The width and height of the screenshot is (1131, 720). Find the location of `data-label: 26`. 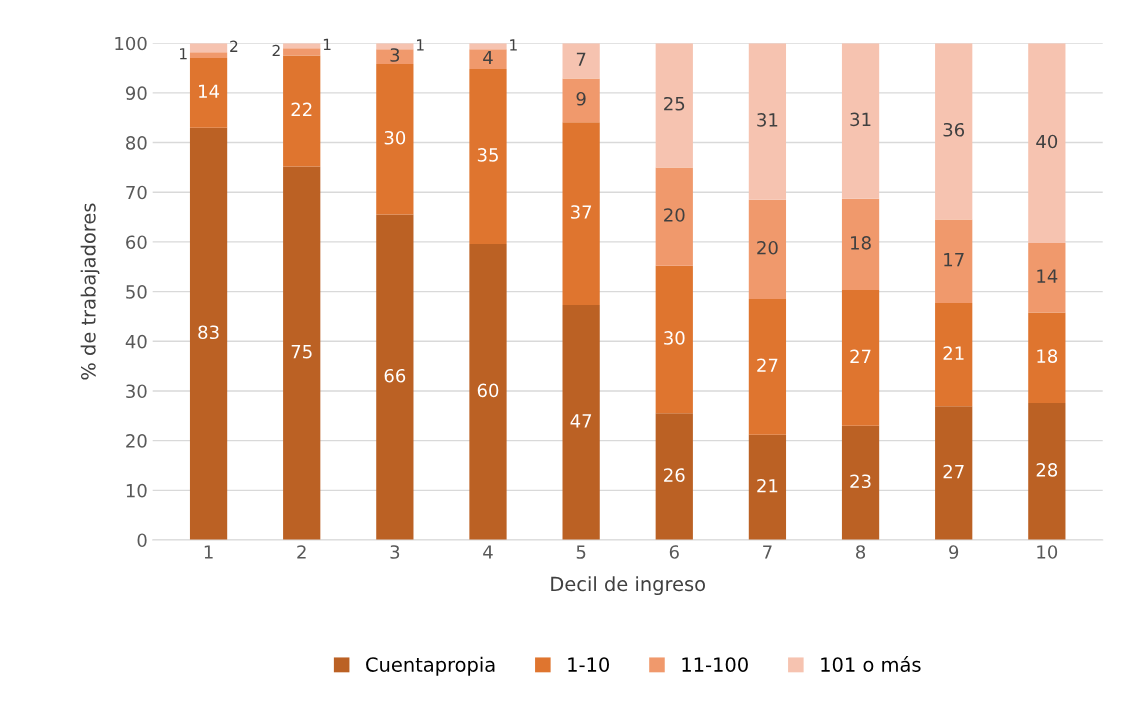

data-label: 26 is located at coordinates (674, 475).